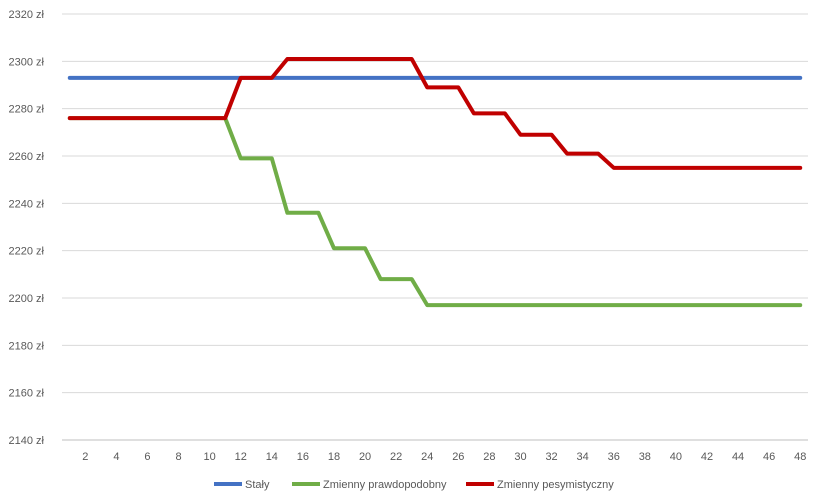  I want to click on x-tick-label: 6, so click(147, 457).